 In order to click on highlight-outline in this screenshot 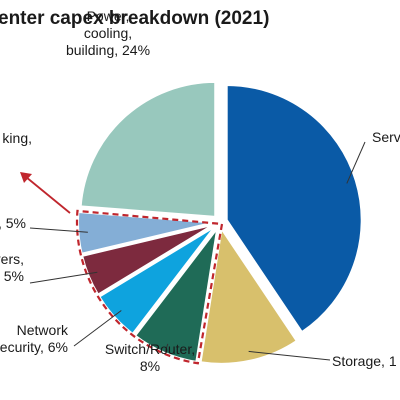, I will do `click(149, 287)`.